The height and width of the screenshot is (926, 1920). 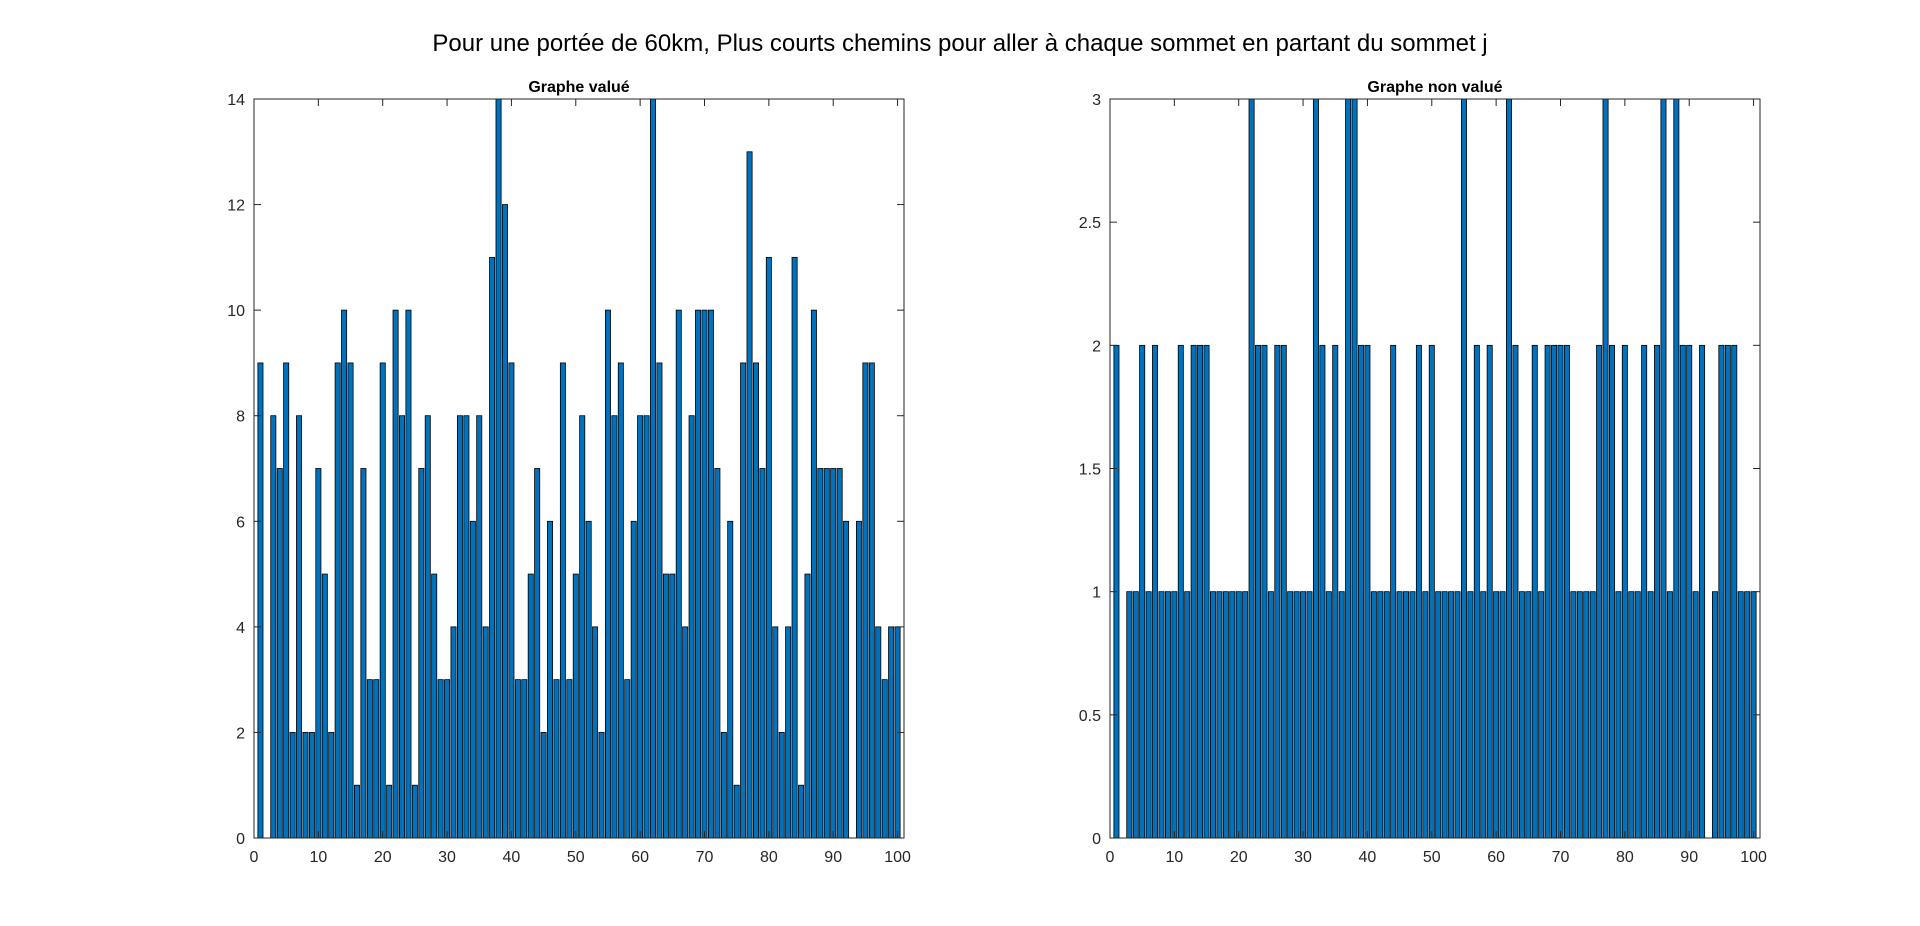 What do you see at coordinates (1753, 857) in the screenshot?
I see `xtick-label-graphe-non-value-100: 100` at bounding box center [1753, 857].